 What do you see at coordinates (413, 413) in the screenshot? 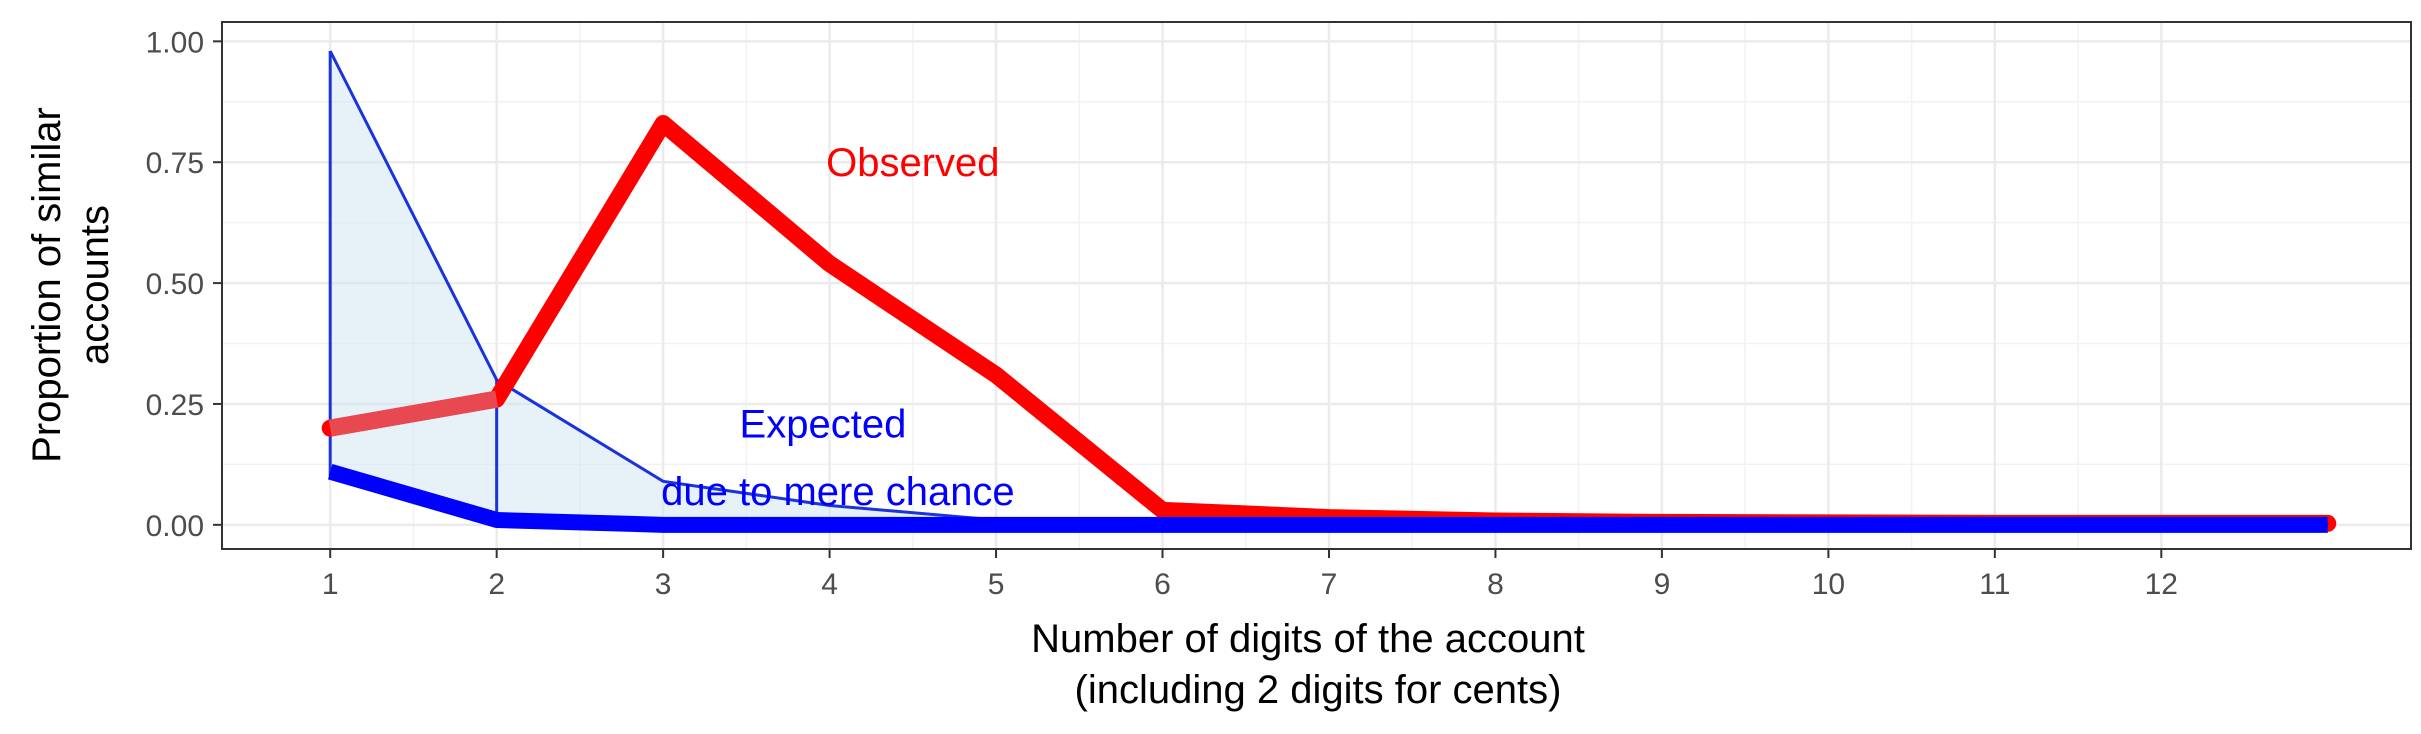
I see `series-line-observed-overlap` at bounding box center [413, 413].